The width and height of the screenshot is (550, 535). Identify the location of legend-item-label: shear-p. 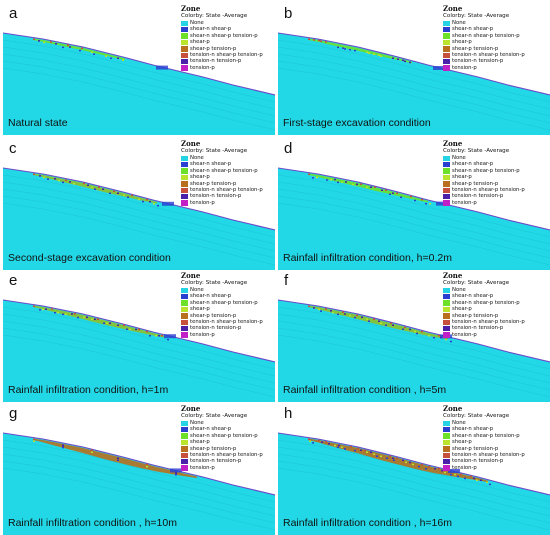
(200, 309).